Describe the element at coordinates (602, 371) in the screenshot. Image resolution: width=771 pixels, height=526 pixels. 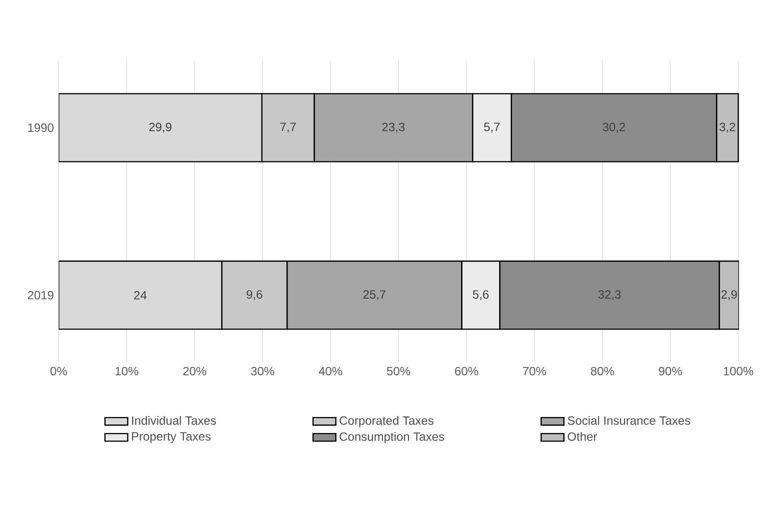
I see `x-tick-label: 80%` at that location.